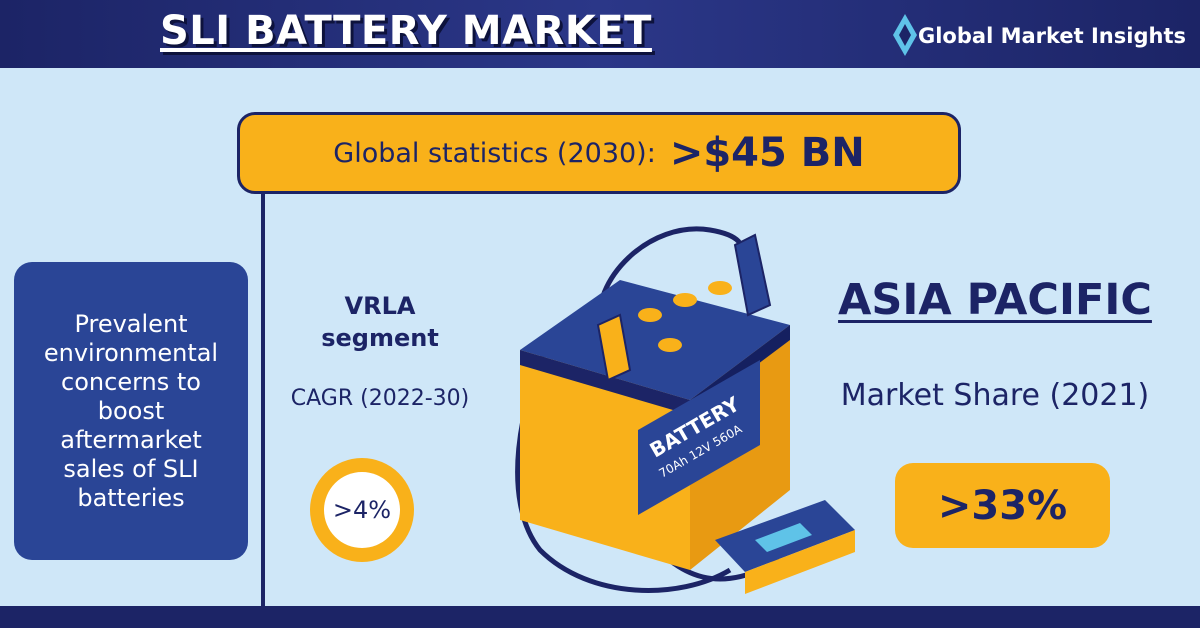 Image resolution: width=1200 pixels, height=628 pixels. I want to click on cagr-label: CAGR (2022-30), so click(380, 398).